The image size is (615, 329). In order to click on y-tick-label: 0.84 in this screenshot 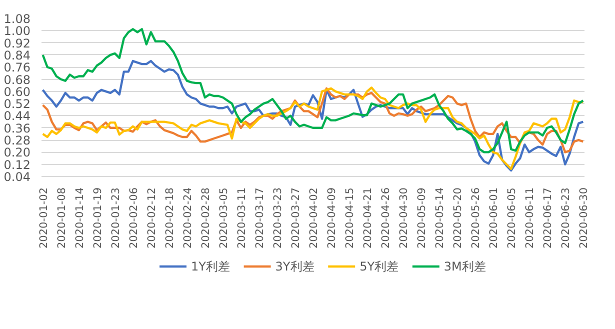, I will do `click(17, 55)`.